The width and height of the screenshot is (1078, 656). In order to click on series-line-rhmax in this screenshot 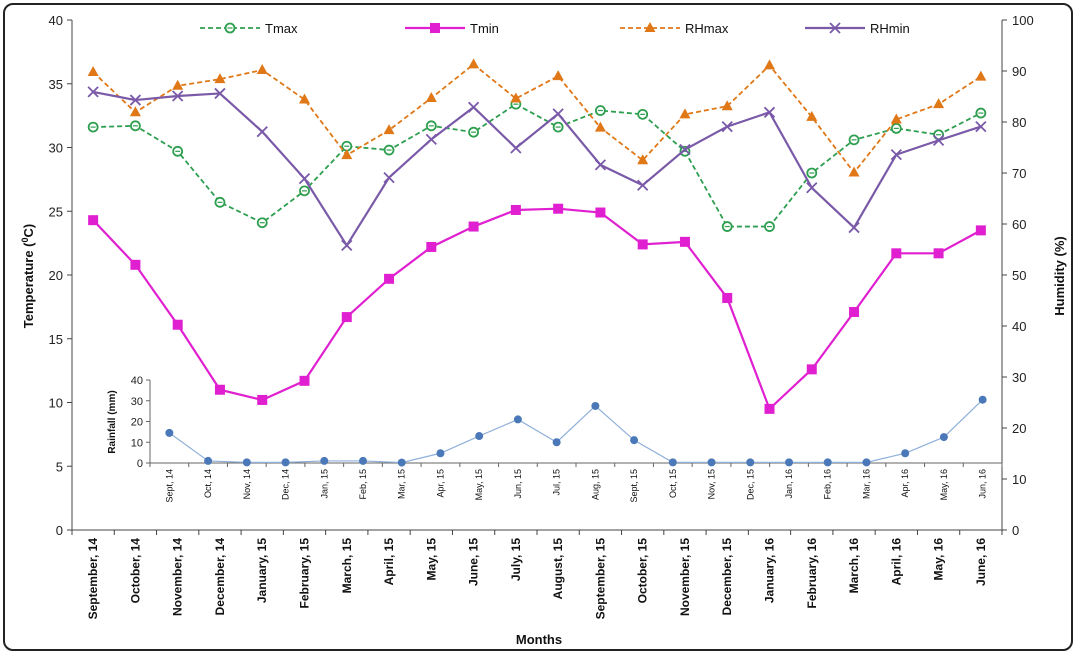, I will do `click(537, 118)`.